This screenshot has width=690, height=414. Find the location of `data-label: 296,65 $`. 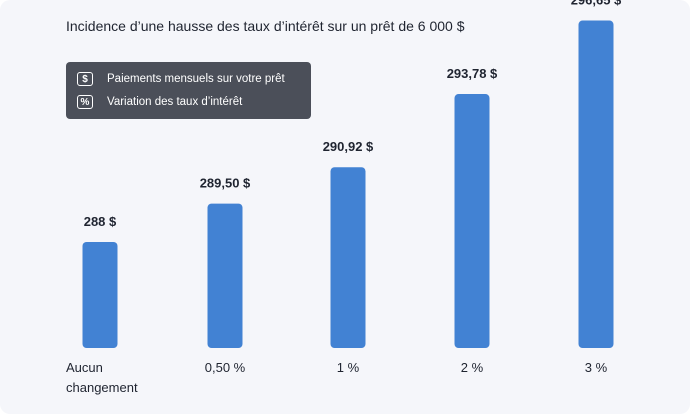

data-label: 296,65 $ is located at coordinates (596, 4).